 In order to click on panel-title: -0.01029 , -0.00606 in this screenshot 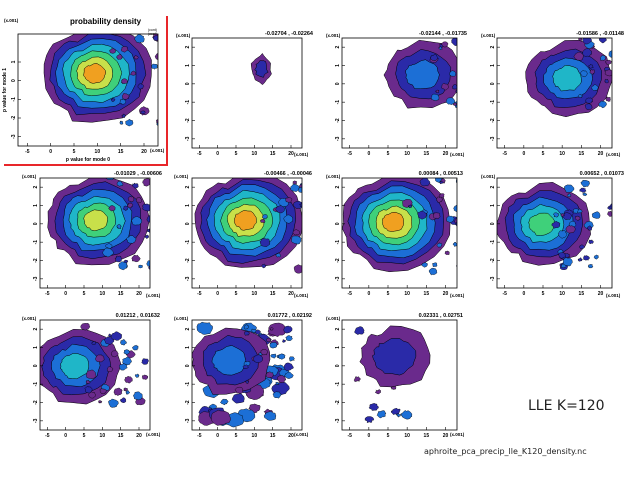, I will do `click(137, 174)`.